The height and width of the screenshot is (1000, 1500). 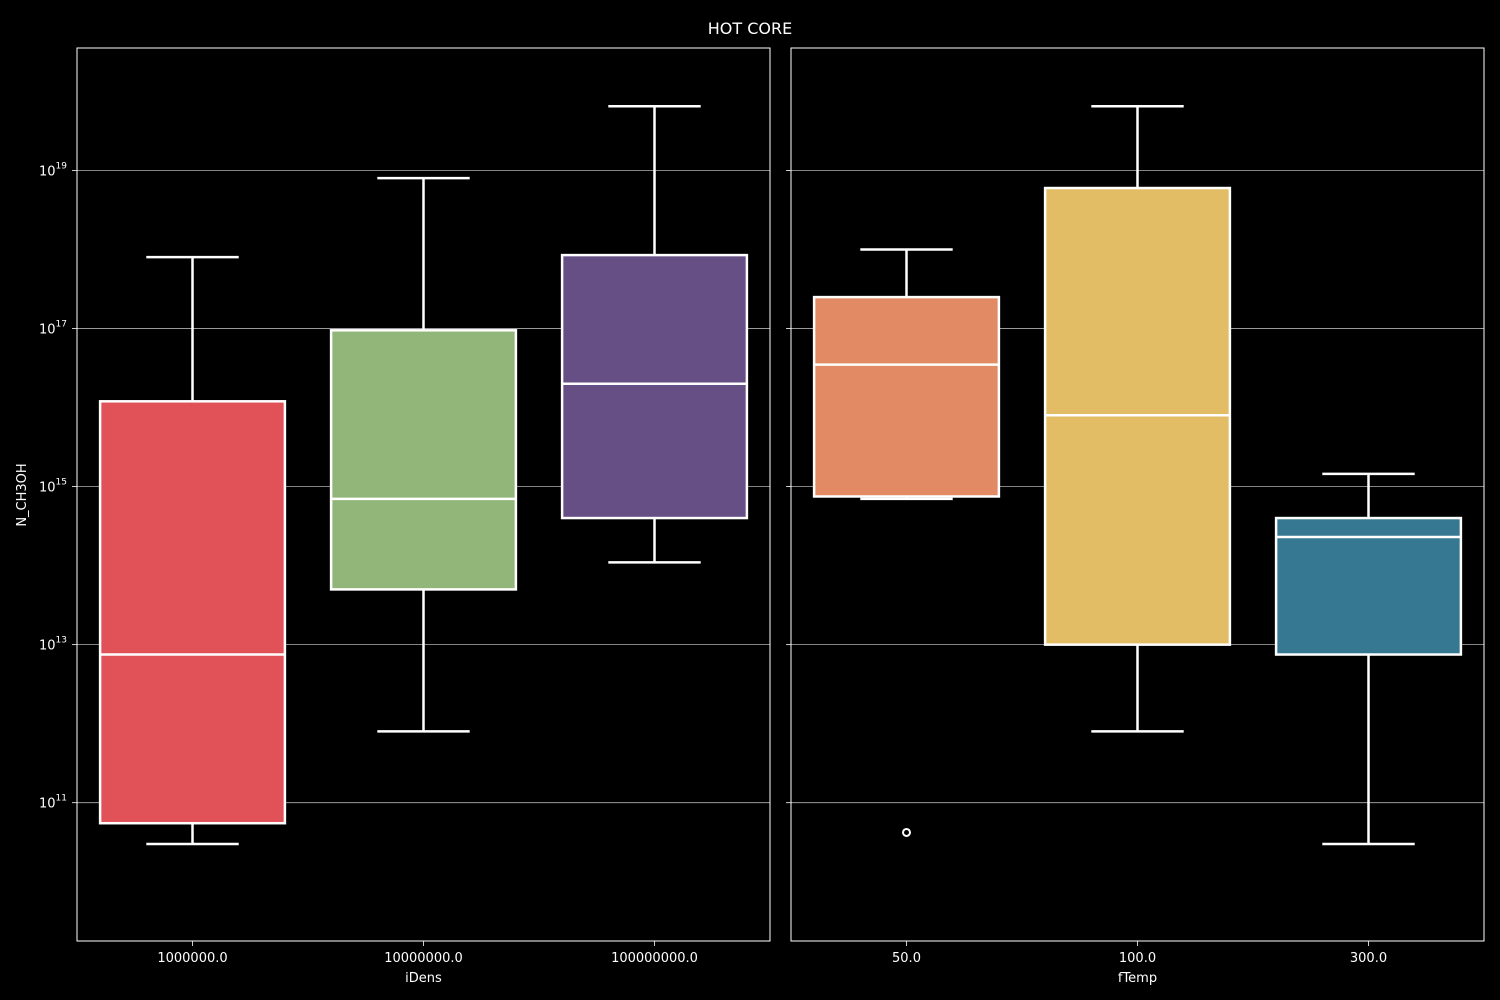 What do you see at coordinates (61, 325) in the screenshot?
I see `y-tick-exponent: 17` at bounding box center [61, 325].